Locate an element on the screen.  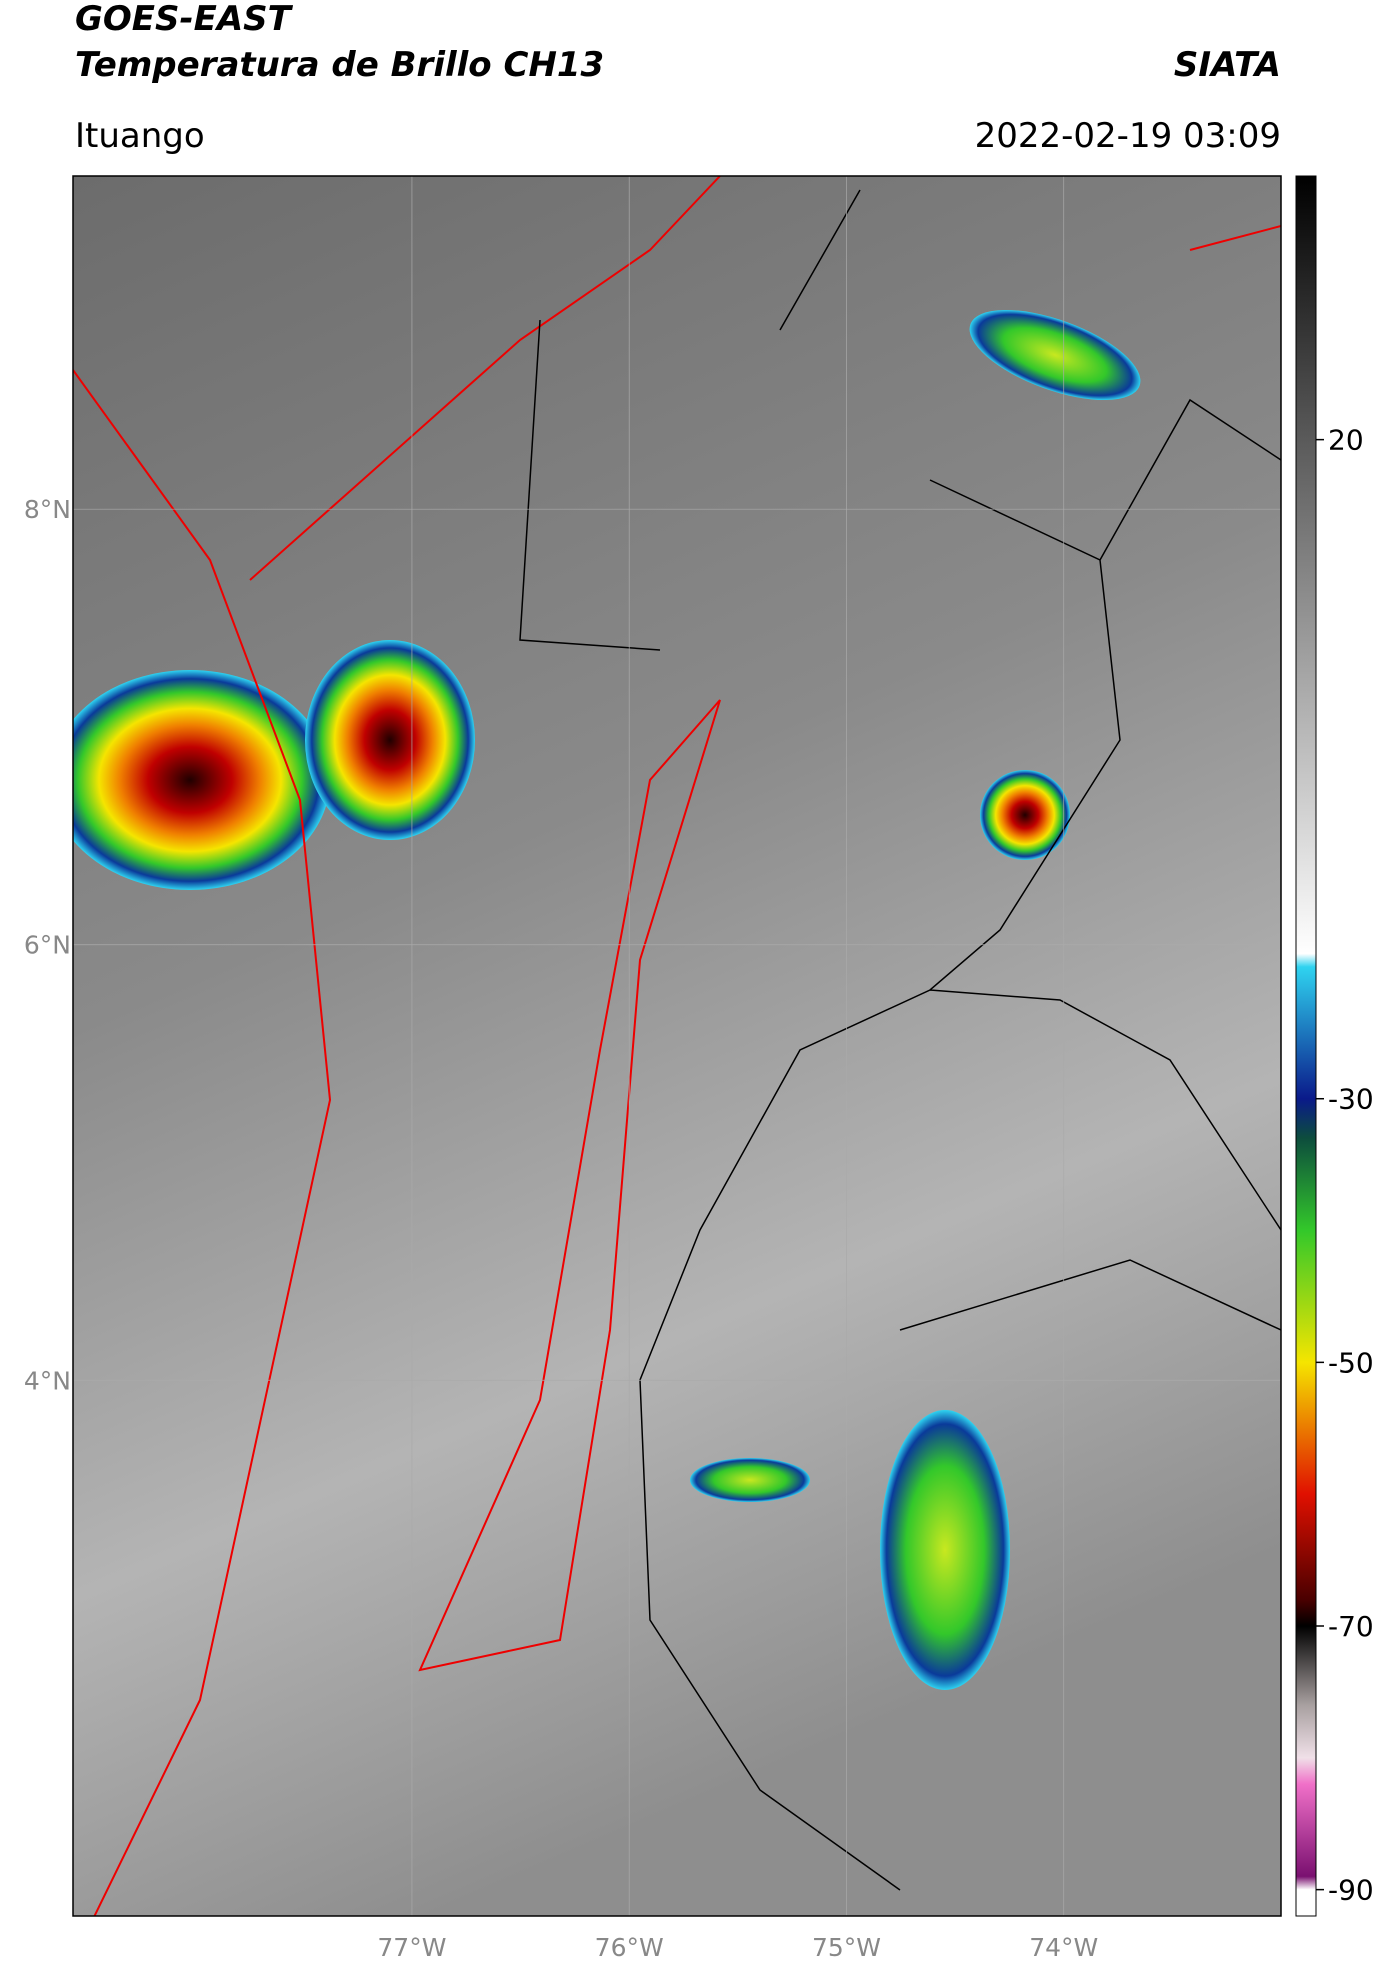
x-tick-label: 76°W is located at coordinates (629, 1947).